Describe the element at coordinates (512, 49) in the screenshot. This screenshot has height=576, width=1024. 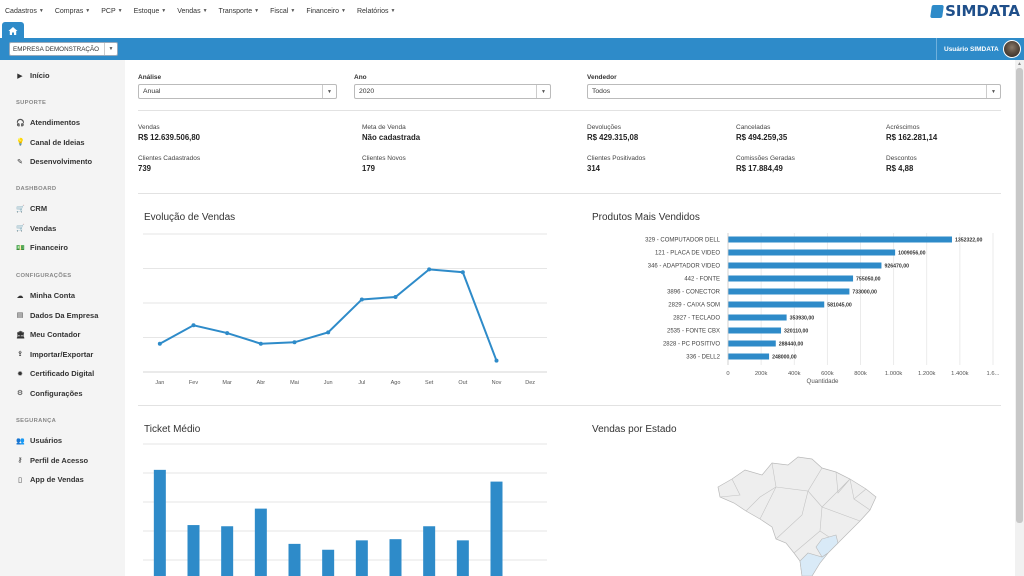
I see `header-bar: EMPRESA DEMONSTRAÇÃO ▼ Usuário SIMDATA` at that location.